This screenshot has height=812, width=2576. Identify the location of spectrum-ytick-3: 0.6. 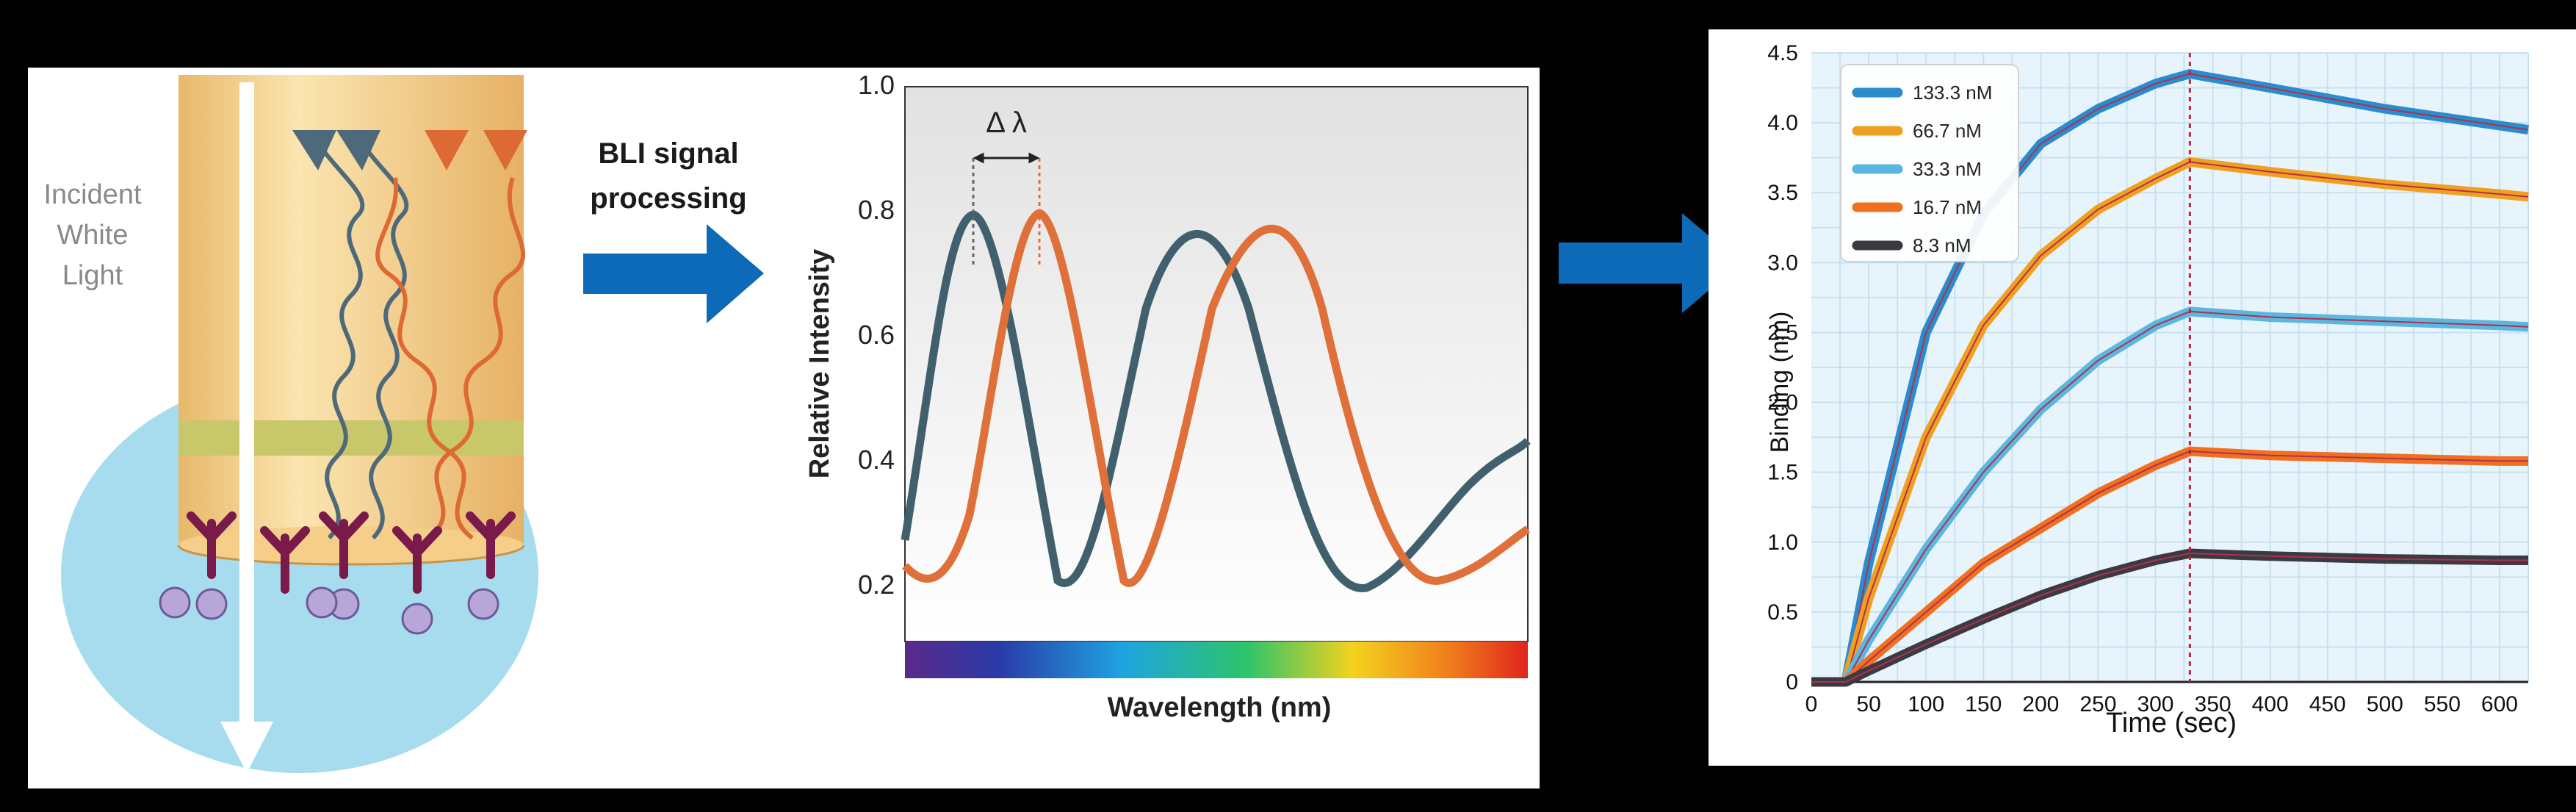
(876, 335).